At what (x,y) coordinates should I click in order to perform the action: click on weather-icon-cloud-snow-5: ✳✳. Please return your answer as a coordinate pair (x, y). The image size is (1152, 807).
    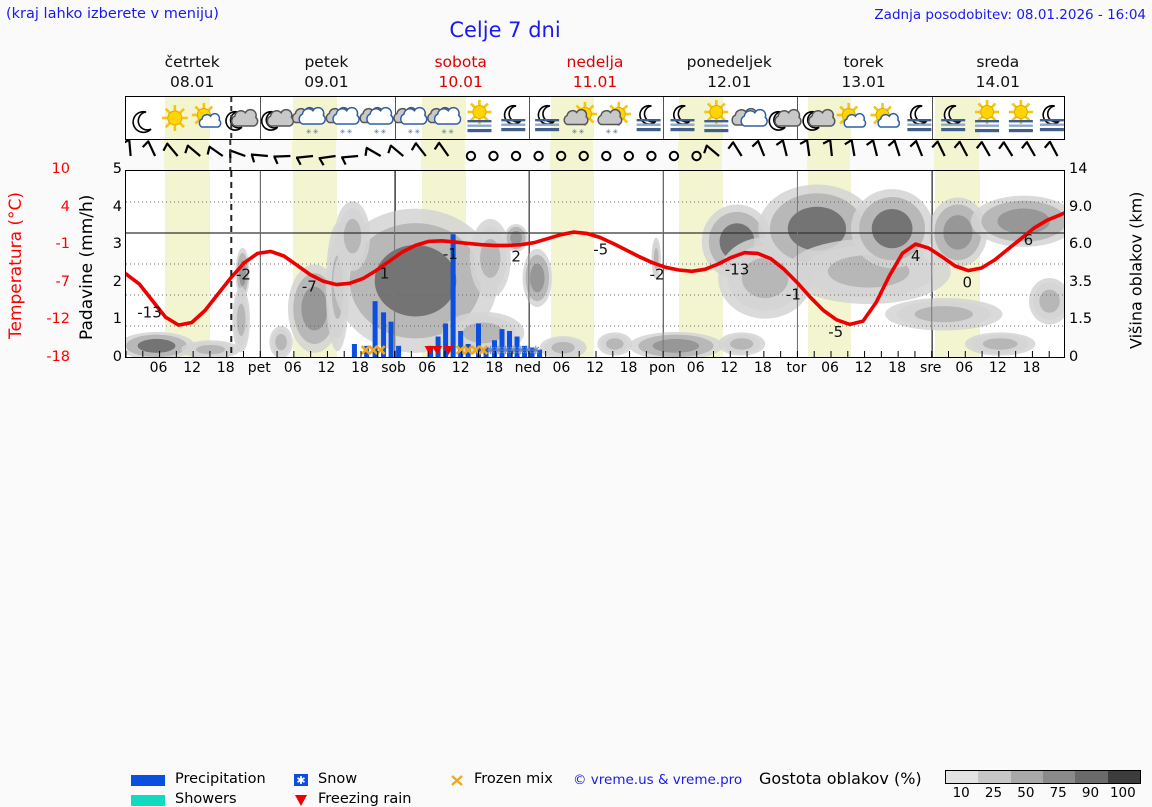
    Looking at the image, I should click on (309, 122).